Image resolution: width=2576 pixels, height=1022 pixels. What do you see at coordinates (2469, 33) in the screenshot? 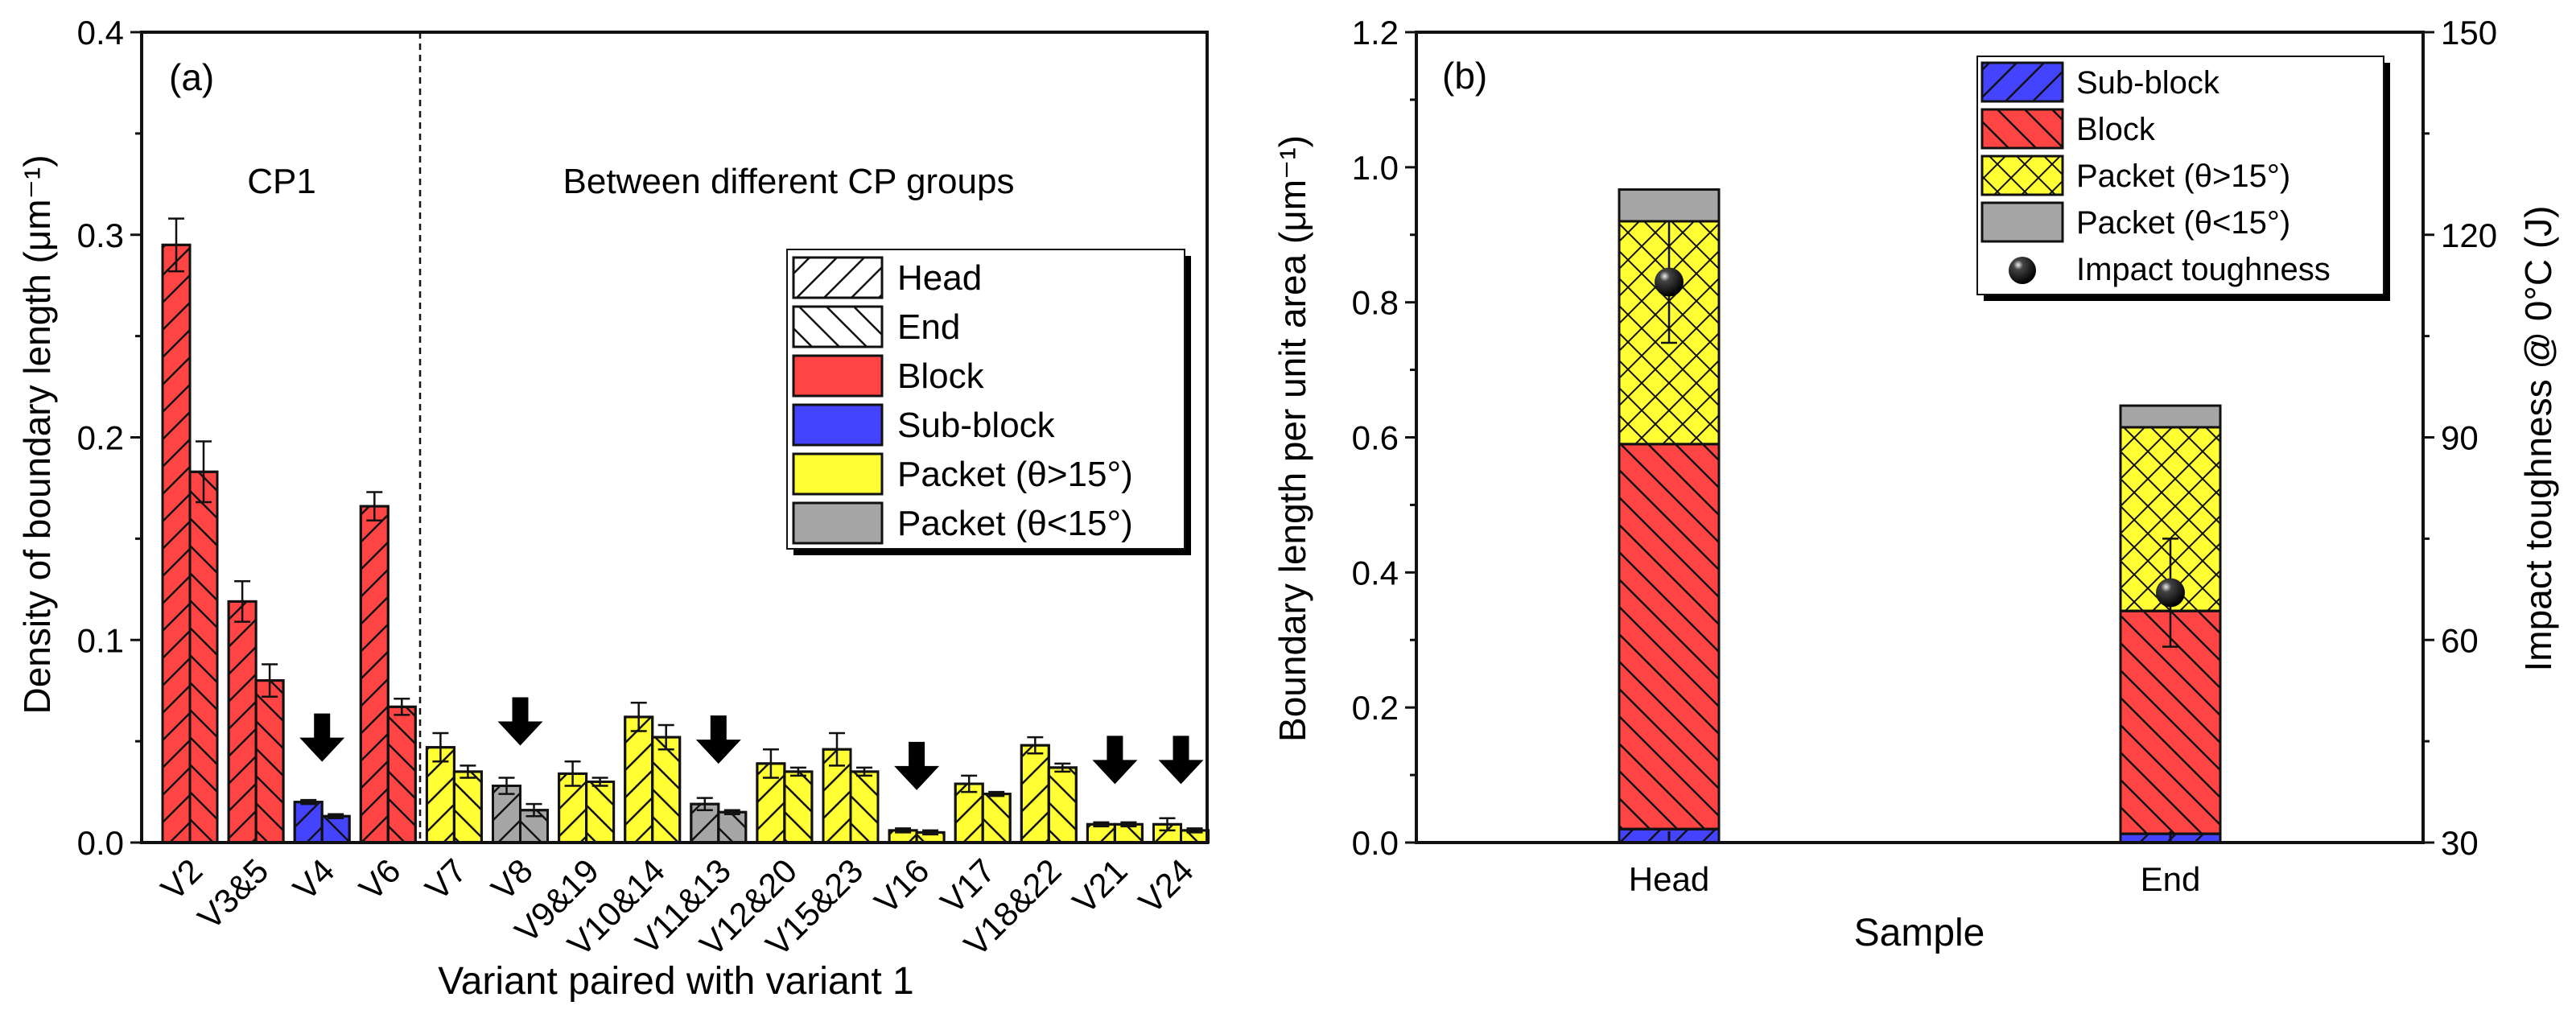
I see `y-right-tick-label: 150` at bounding box center [2469, 33].